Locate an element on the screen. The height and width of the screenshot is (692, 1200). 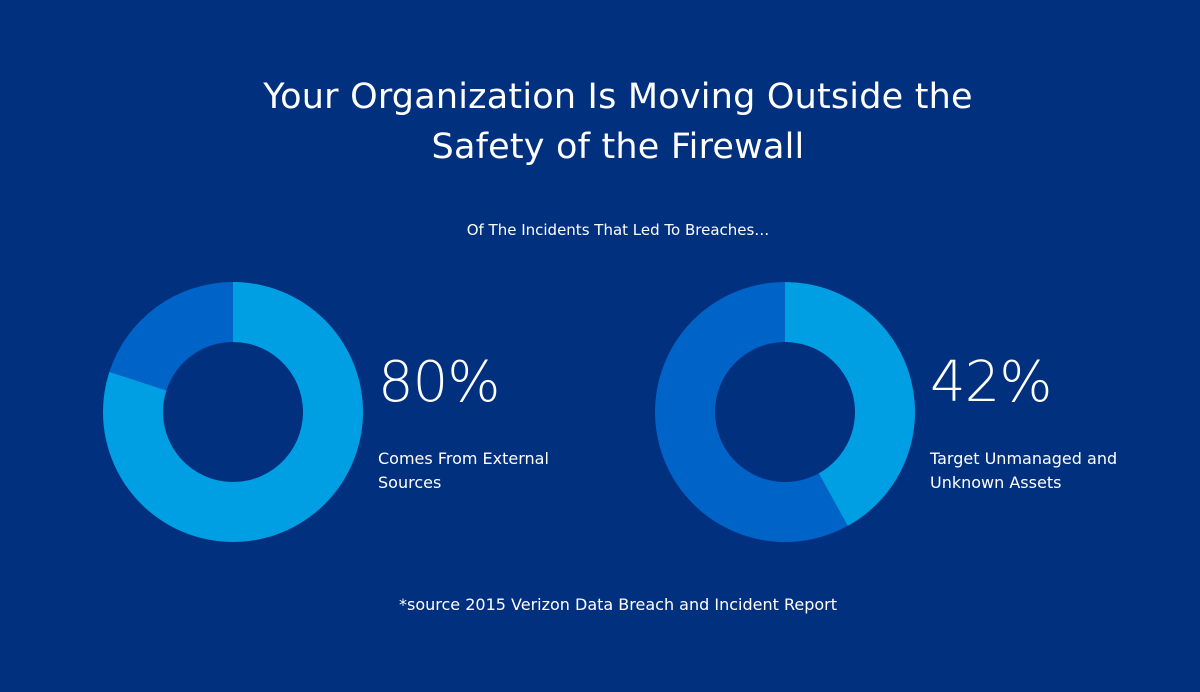
external-sources-caption-line-2: Sources is located at coordinates (410, 482).